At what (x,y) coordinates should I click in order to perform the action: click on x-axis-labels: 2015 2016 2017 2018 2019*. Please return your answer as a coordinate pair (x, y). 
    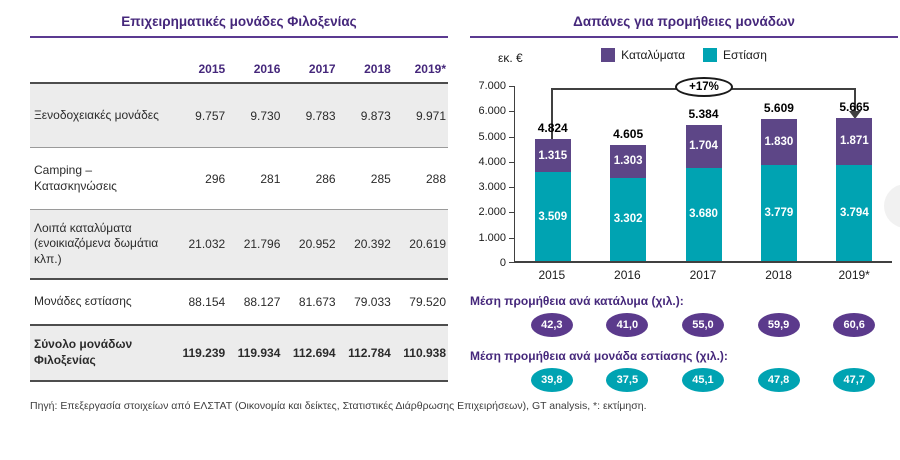
    Looking at the image, I should click on (703, 275).